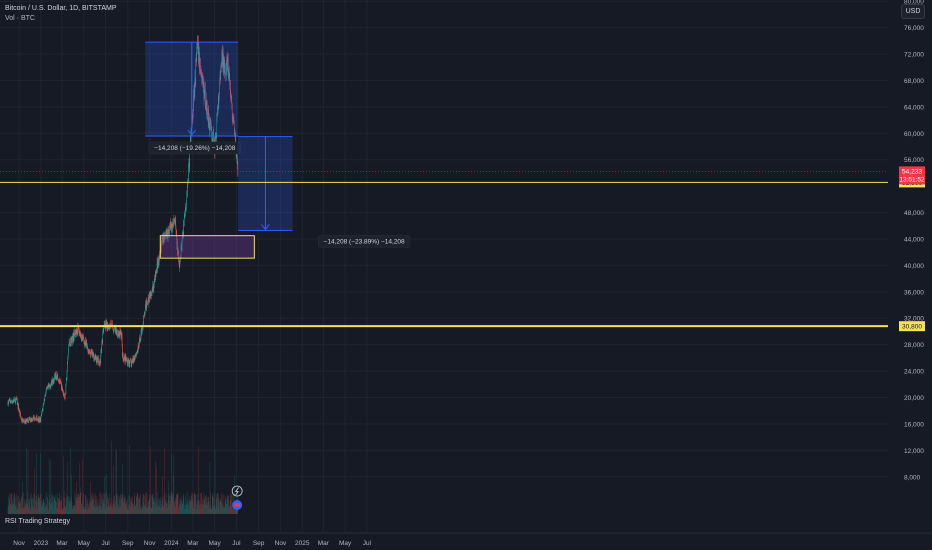  I want to click on y-tick-label: 80,000, so click(914, 3).